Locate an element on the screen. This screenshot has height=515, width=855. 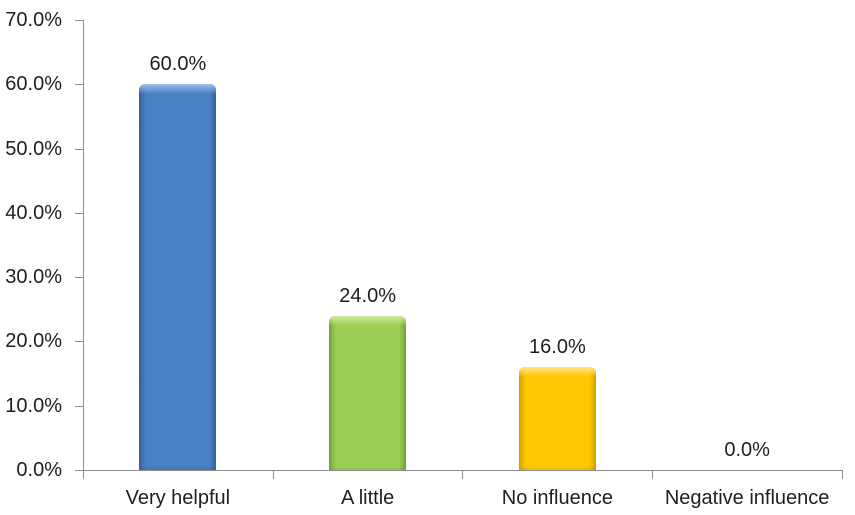
y-axis-label: 40.0% is located at coordinates (33, 213).